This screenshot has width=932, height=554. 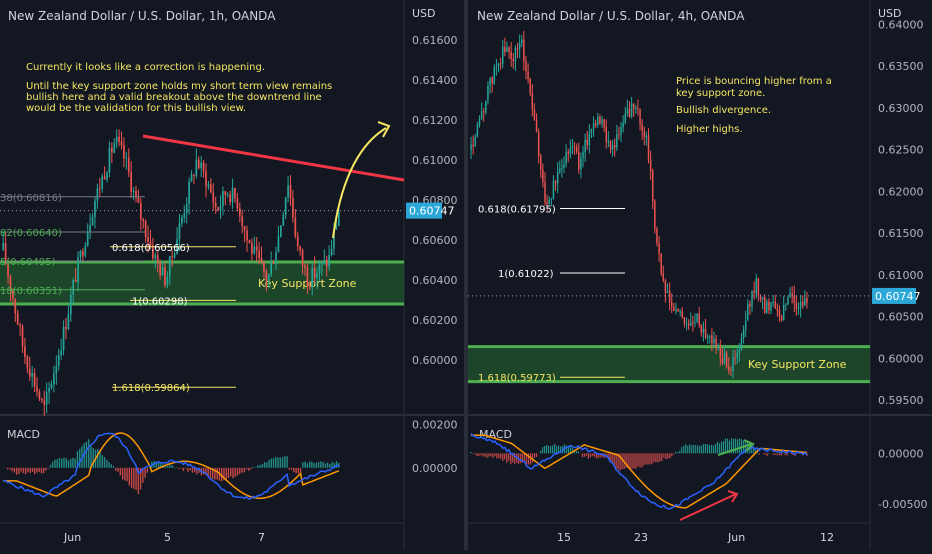 What do you see at coordinates (717, 480) in the screenshot?
I see `divergence-arrows` at bounding box center [717, 480].